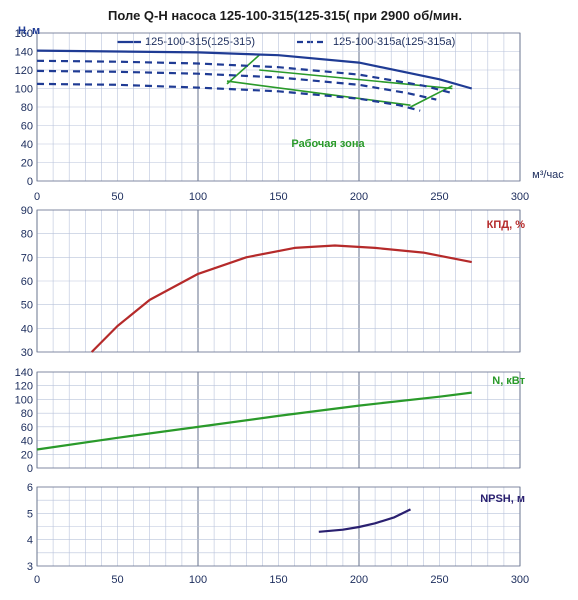 The height and width of the screenshot is (600, 578). I want to click on working-zone-lower-edge, so click(318, 93).